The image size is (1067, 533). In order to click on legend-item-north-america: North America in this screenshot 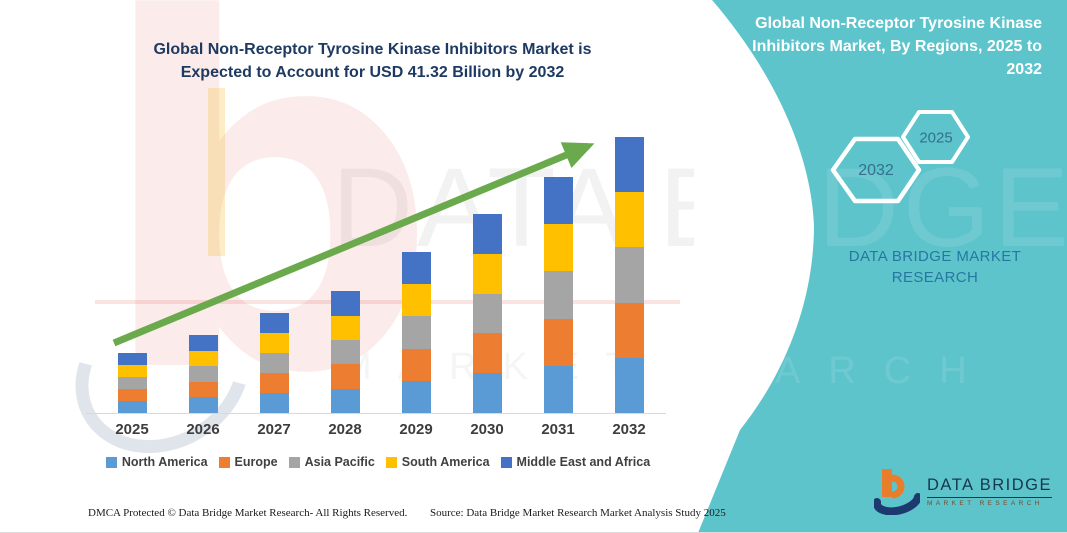, I will do `click(156, 462)`.